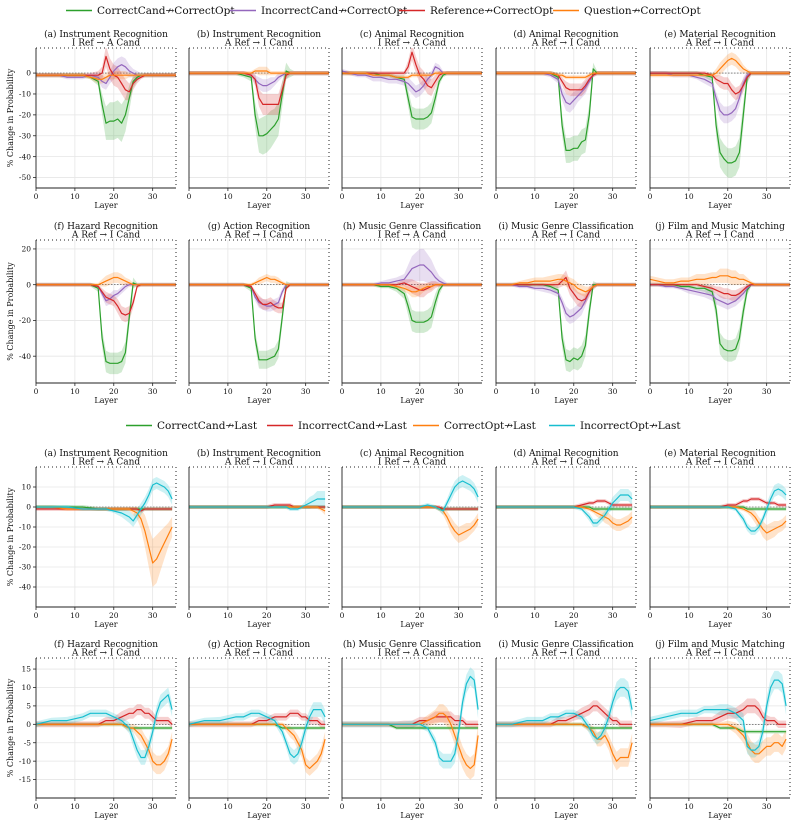 The image size is (797, 827). I want to click on legend-item: IncorrectOpt↛Last, so click(615, 426).